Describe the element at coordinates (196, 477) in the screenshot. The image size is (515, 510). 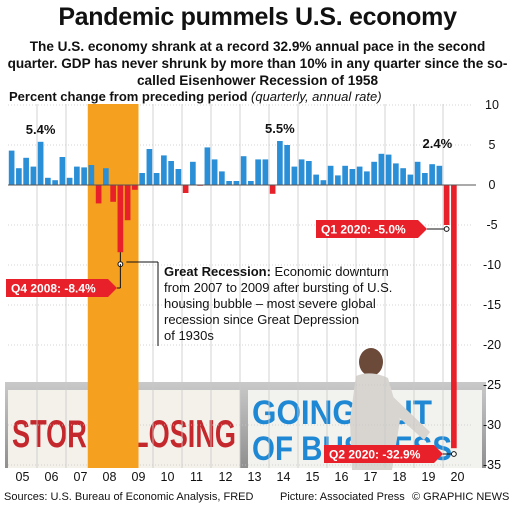
I see `x-tick-label: 11` at that location.